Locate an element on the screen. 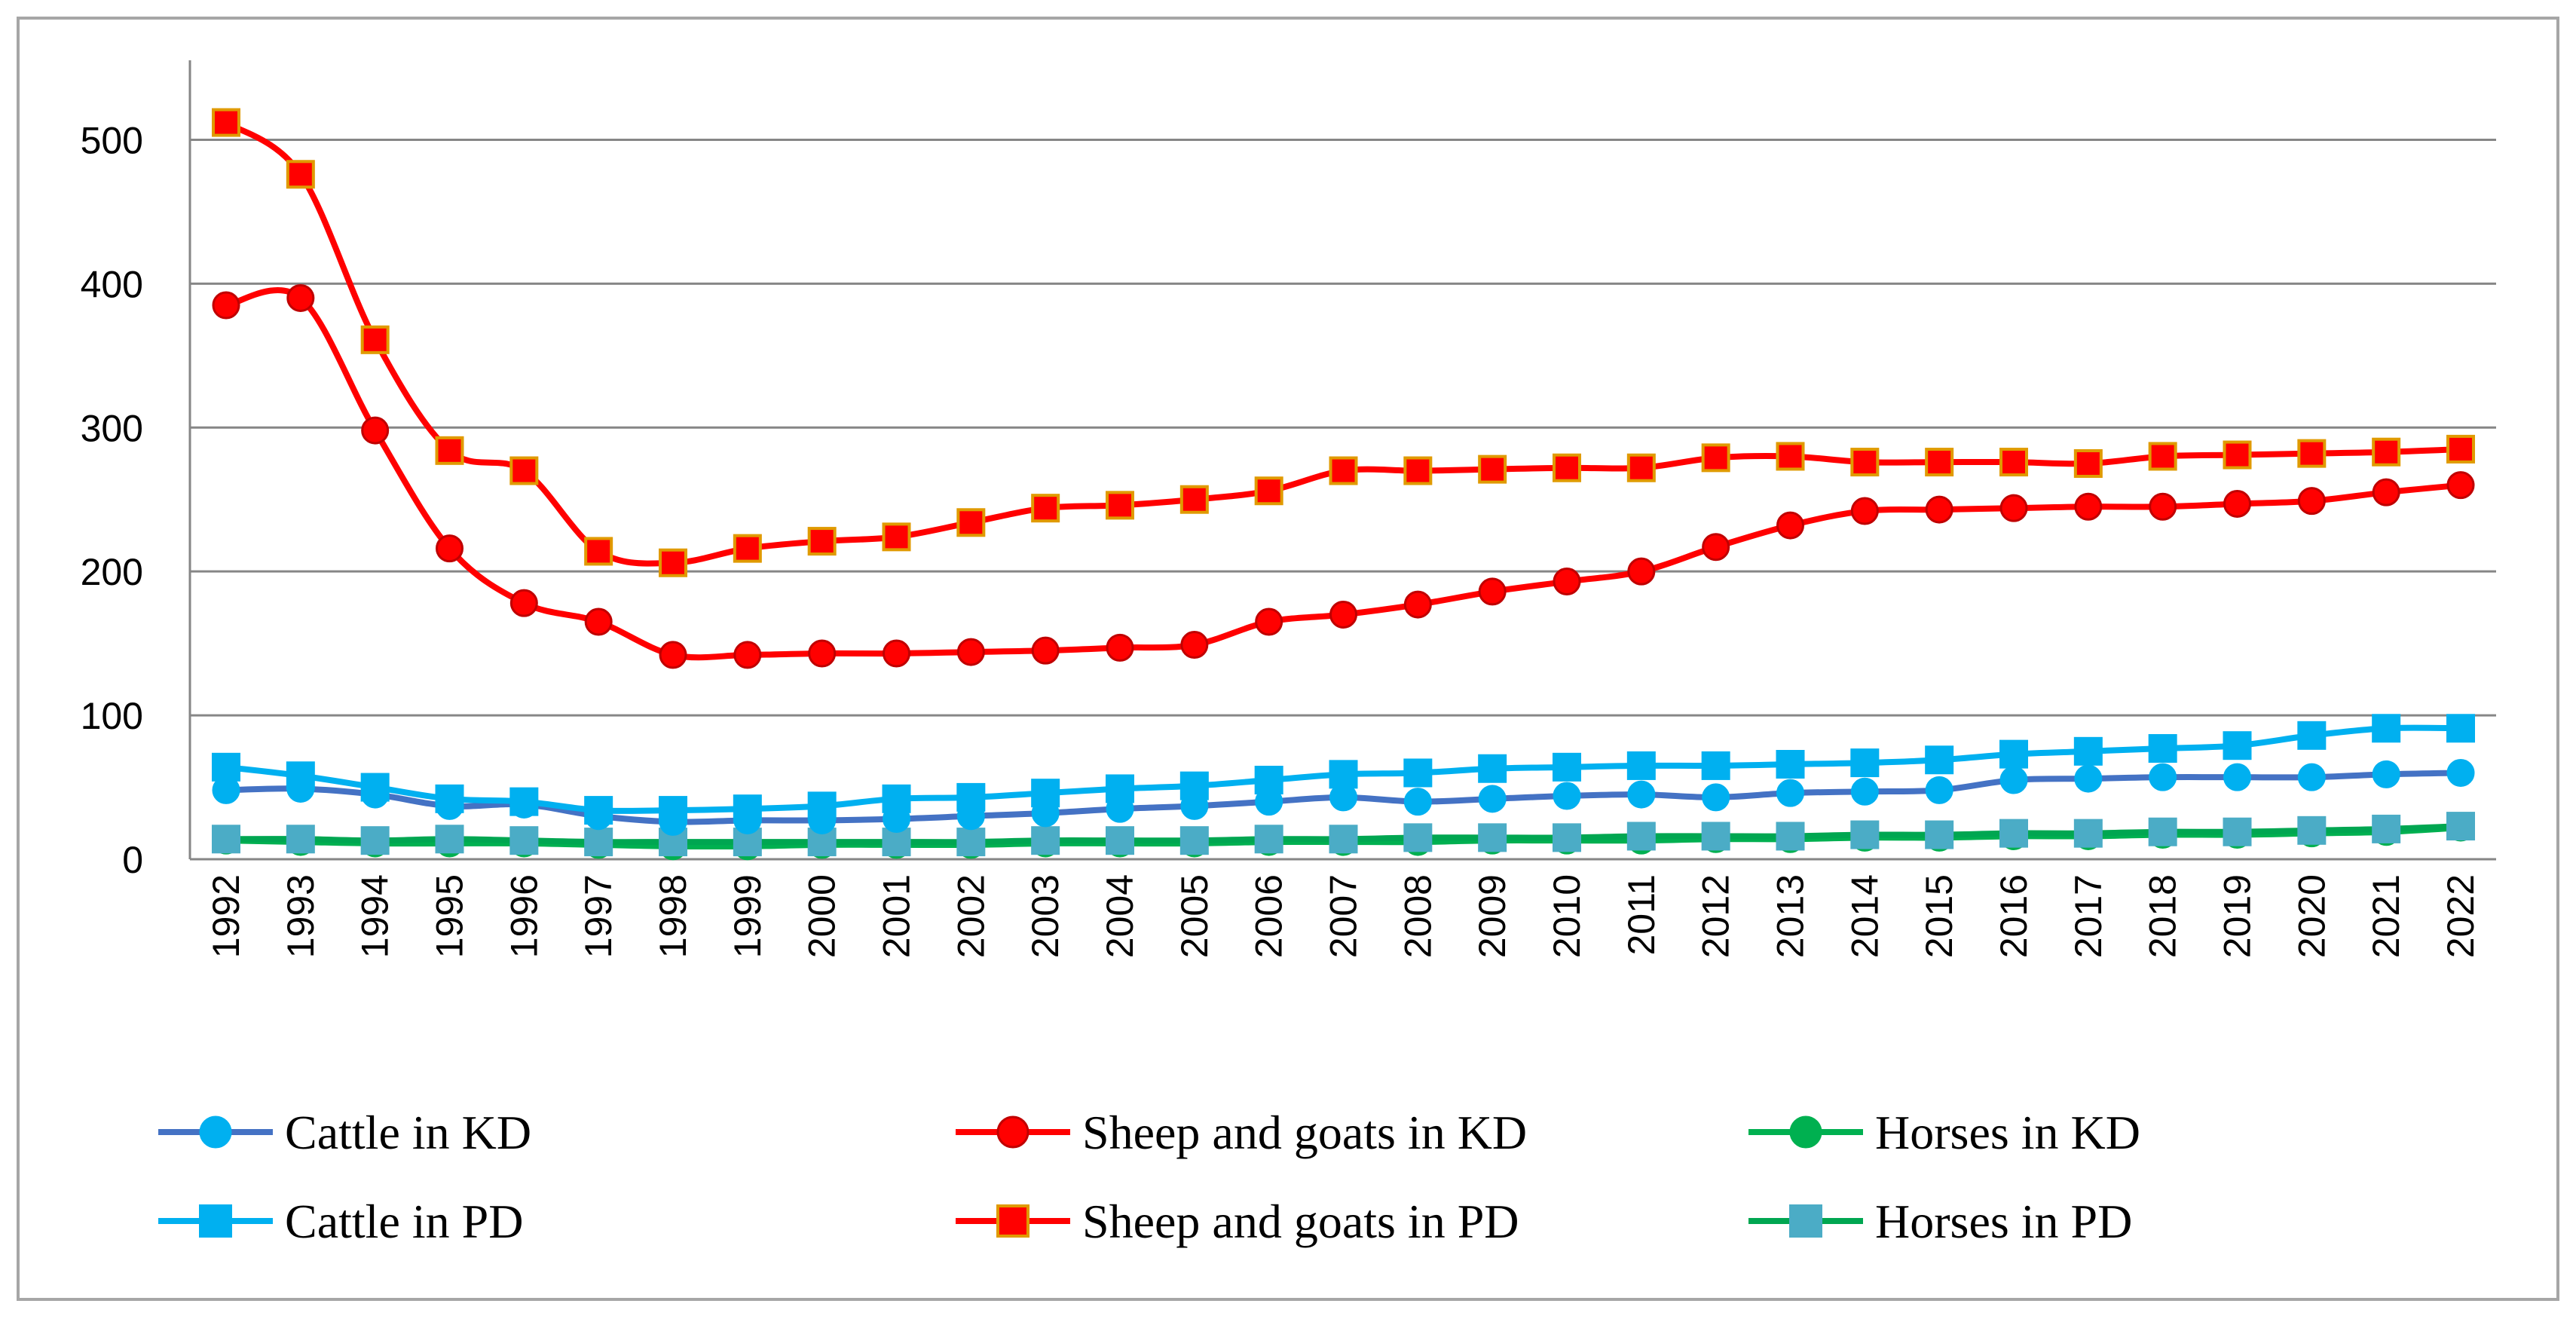  legend-item: Cattle in PD is located at coordinates (340, 1221).